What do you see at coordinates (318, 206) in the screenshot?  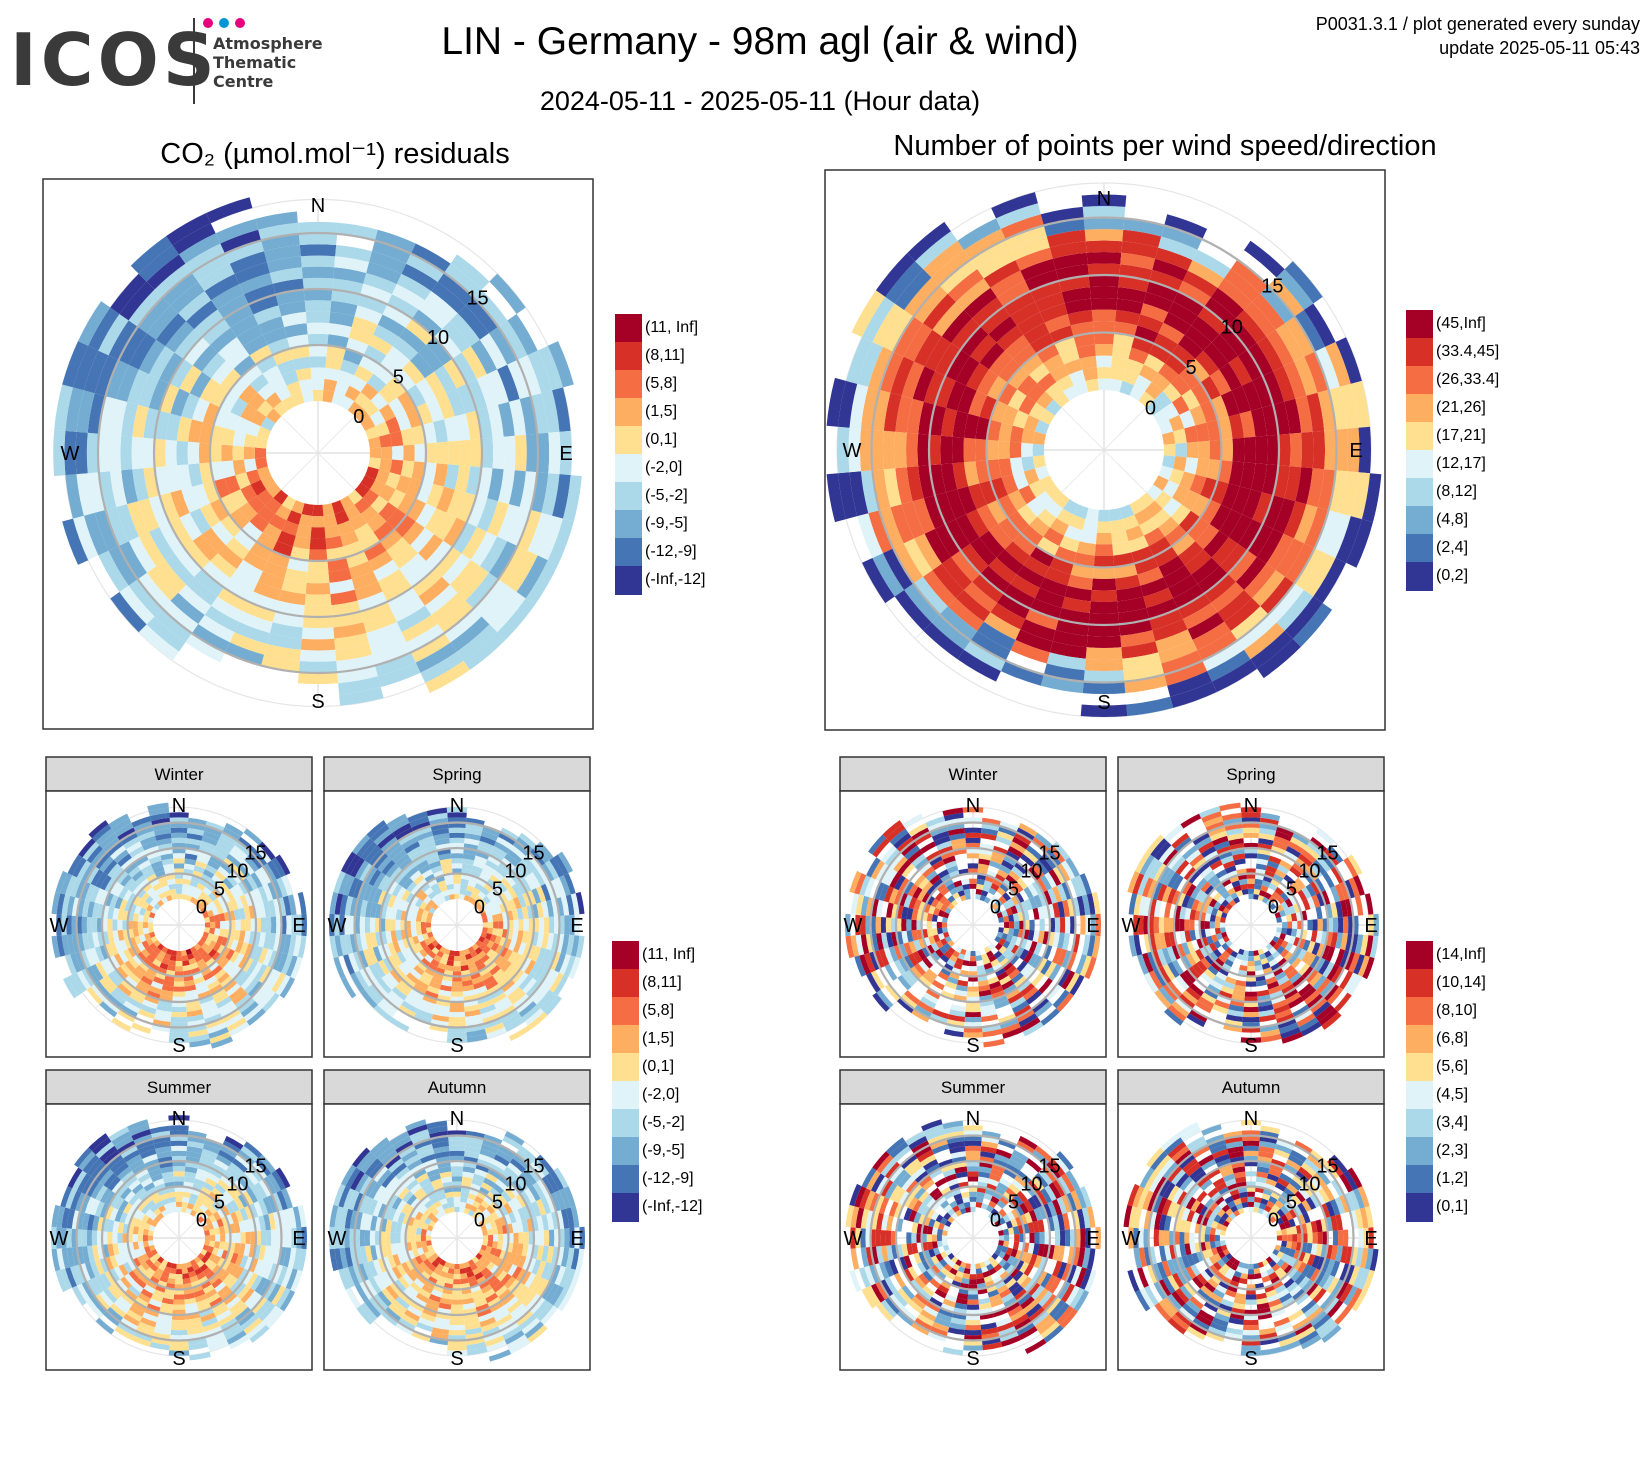 I see `compass-label-n: N` at bounding box center [318, 206].